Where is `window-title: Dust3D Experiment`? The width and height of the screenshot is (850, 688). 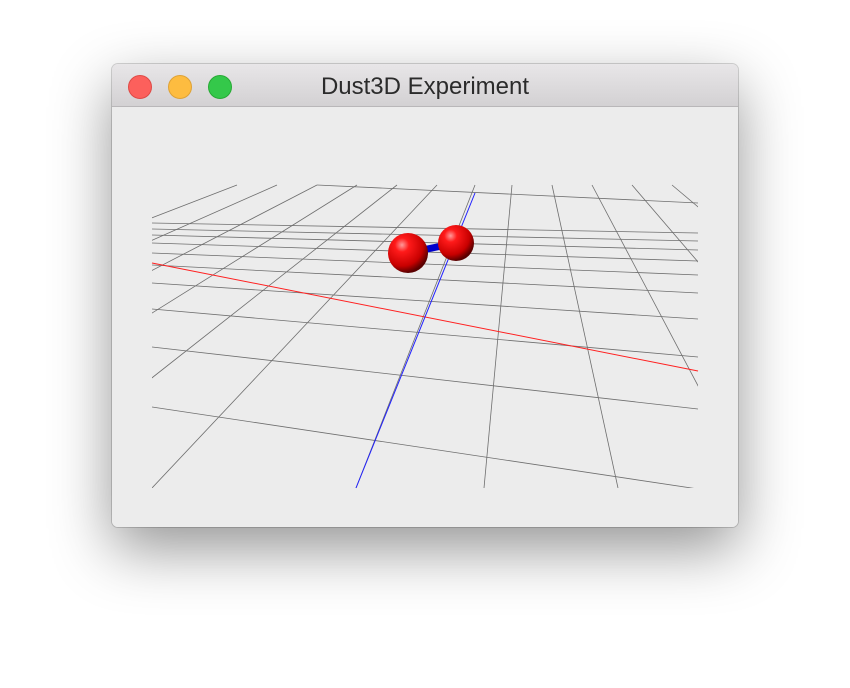 window-title: Dust3D Experiment is located at coordinates (425, 86).